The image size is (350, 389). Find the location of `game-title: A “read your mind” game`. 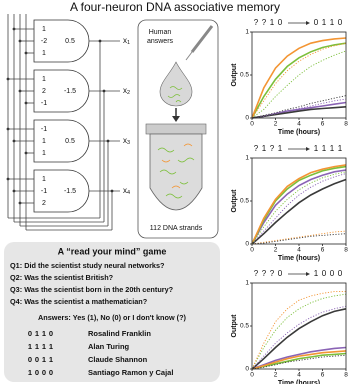

game-title: A “read your mind” game is located at coordinates (112, 251).